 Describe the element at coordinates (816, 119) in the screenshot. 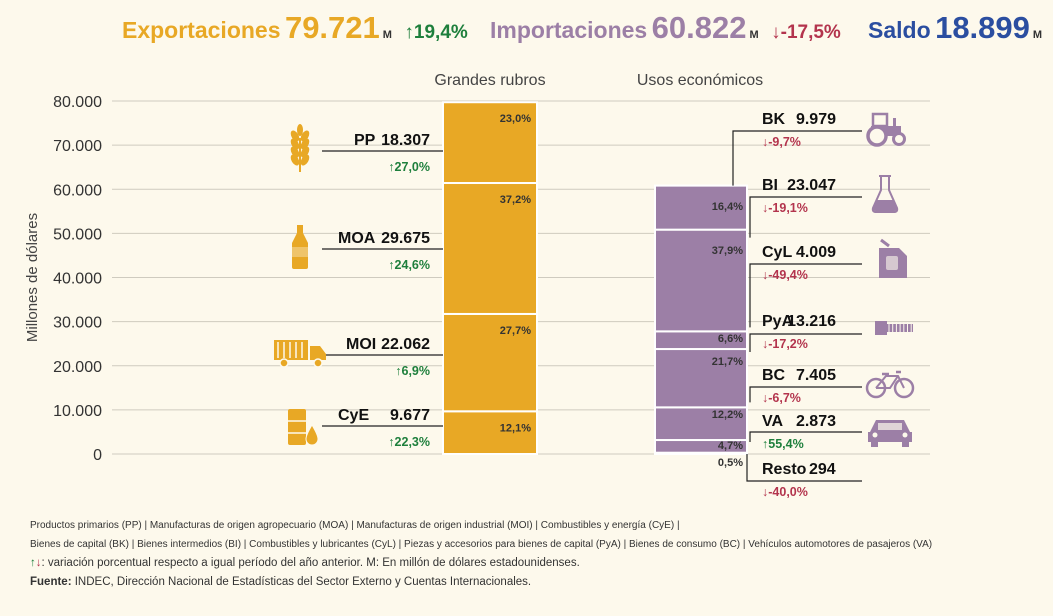

I see `import-value: 9.979` at that location.